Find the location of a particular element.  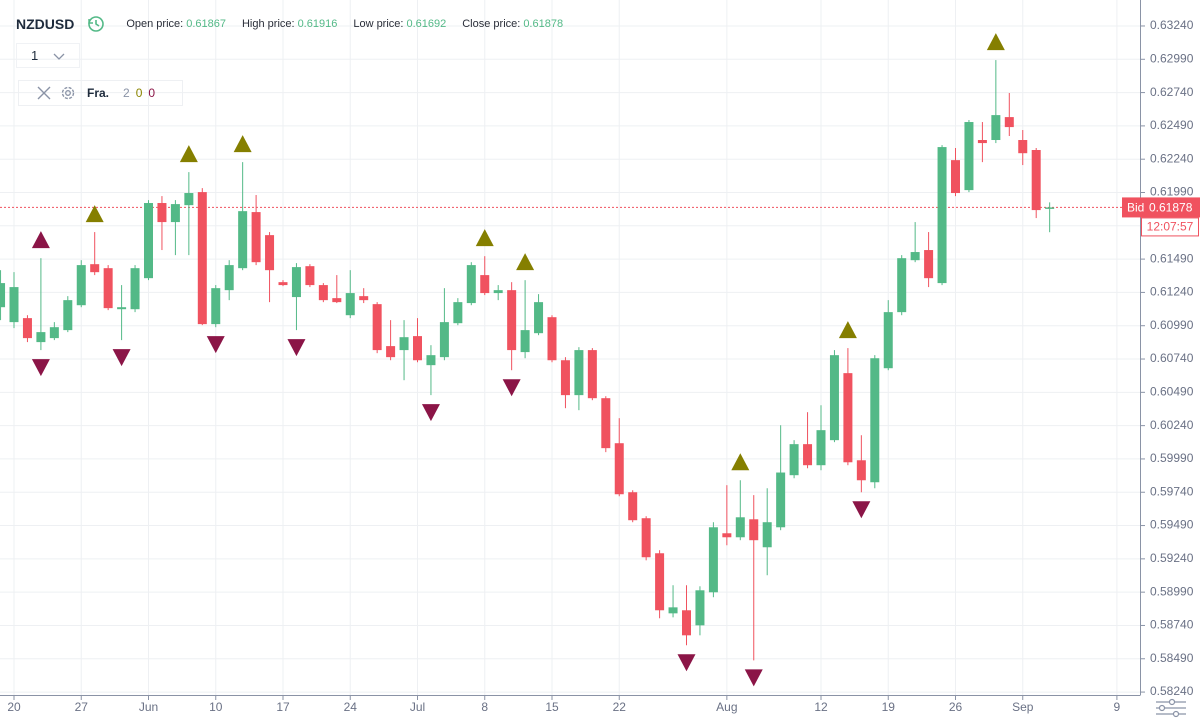

y-tick-label: 0.61240 is located at coordinates (1172, 292).